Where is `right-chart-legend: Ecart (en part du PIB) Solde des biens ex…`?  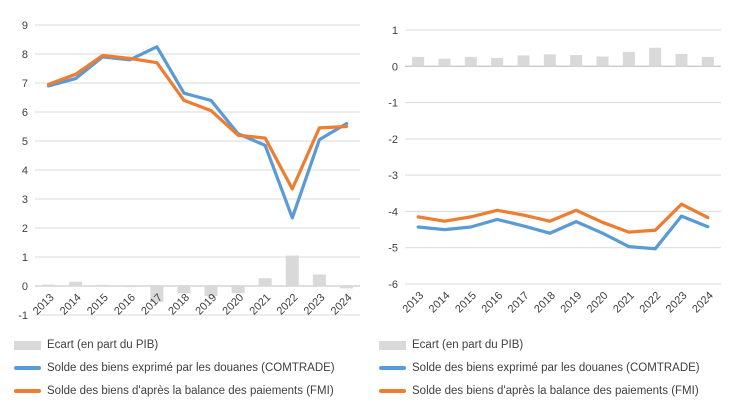 right-chart-legend: Ecart (en part du PIB) Solde des biens ex… is located at coordinates (539, 368).